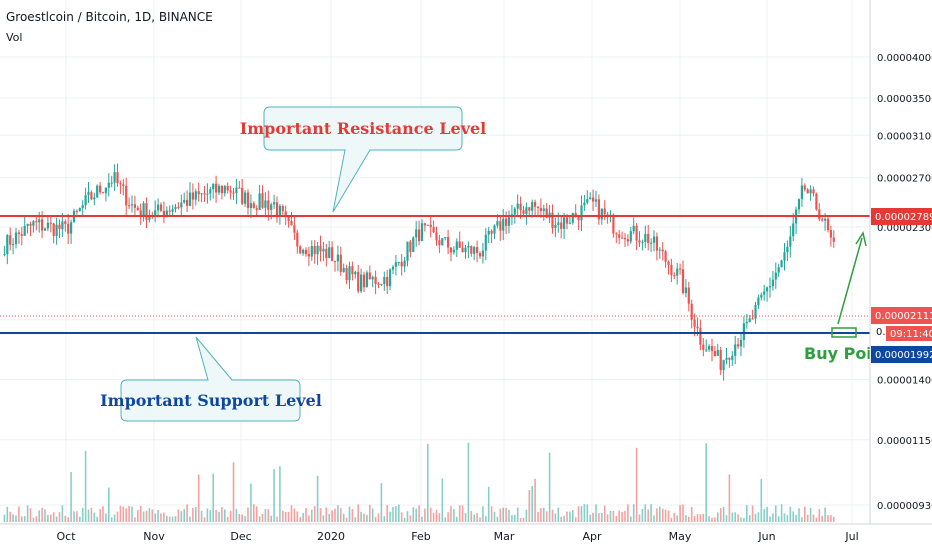 The width and height of the screenshot is (932, 550). What do you see at coordinates (847, 297) in the screenshot?
I see `buy-point-annotation: Buy Point` at bounding box center [847, 297].